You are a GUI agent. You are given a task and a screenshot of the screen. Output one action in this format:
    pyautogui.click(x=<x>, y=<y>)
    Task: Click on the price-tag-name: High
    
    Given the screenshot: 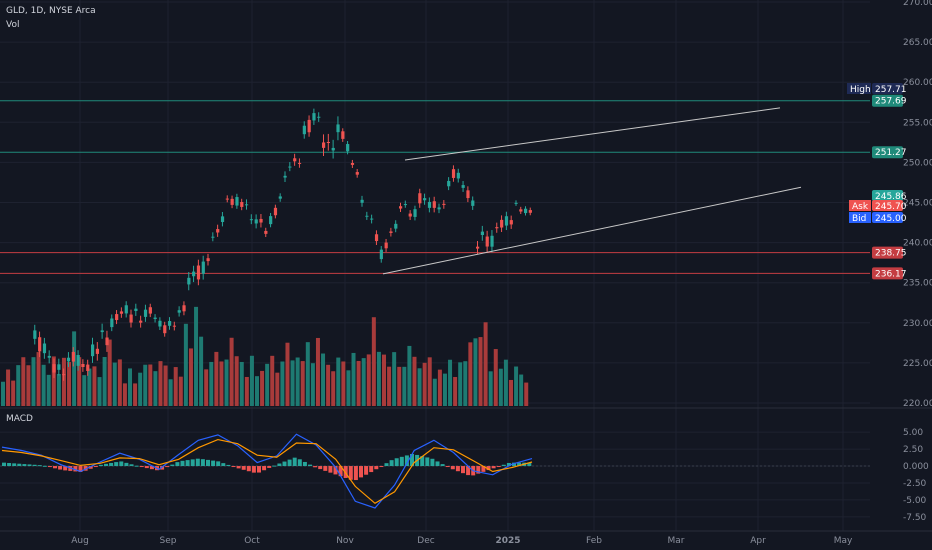 What is the action you would take?
    pyautogui.click(x=860, y=90)
    